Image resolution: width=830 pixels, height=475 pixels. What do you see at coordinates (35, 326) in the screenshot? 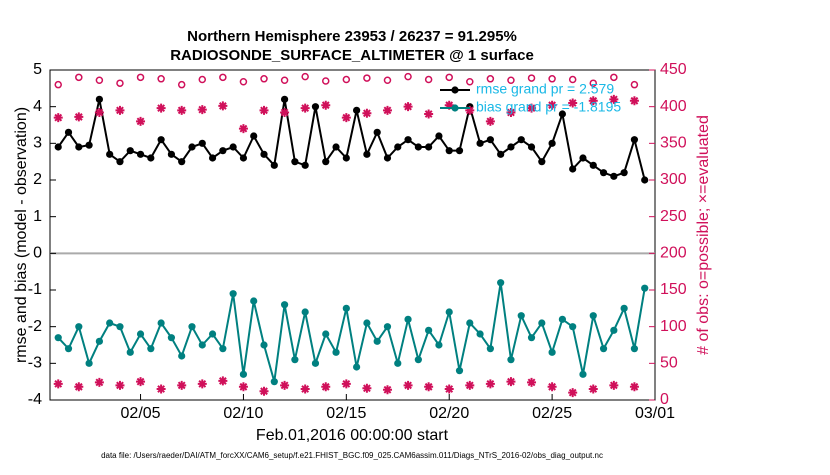
I see `y-tick-label: -2` at bounding box center [35, 326].